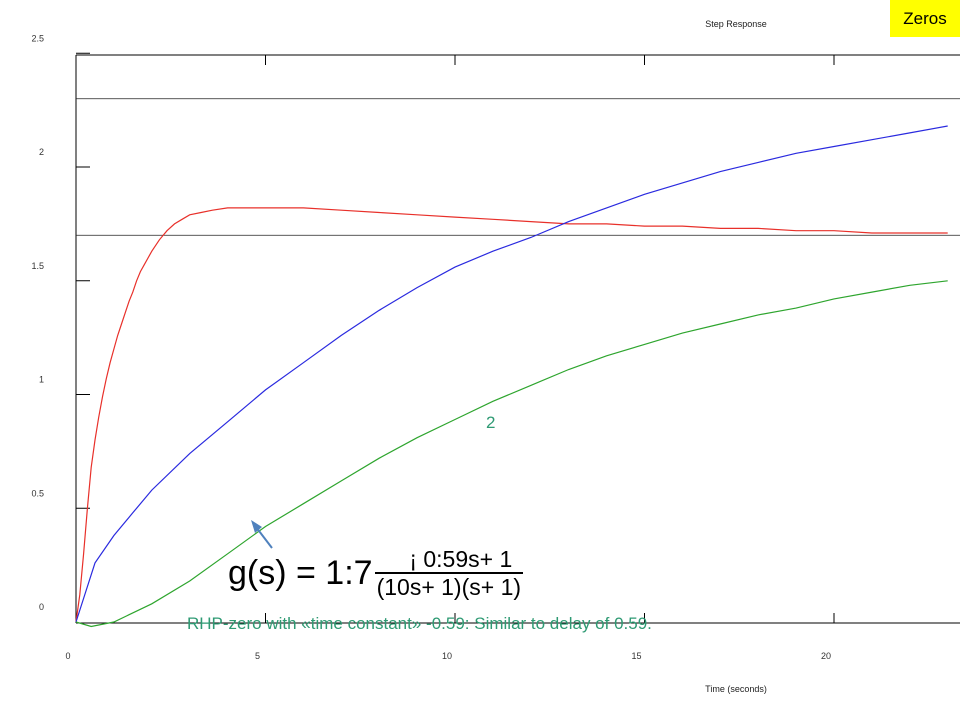  I want to click on y-tick-label-1: 0.5, so click(37, 493).